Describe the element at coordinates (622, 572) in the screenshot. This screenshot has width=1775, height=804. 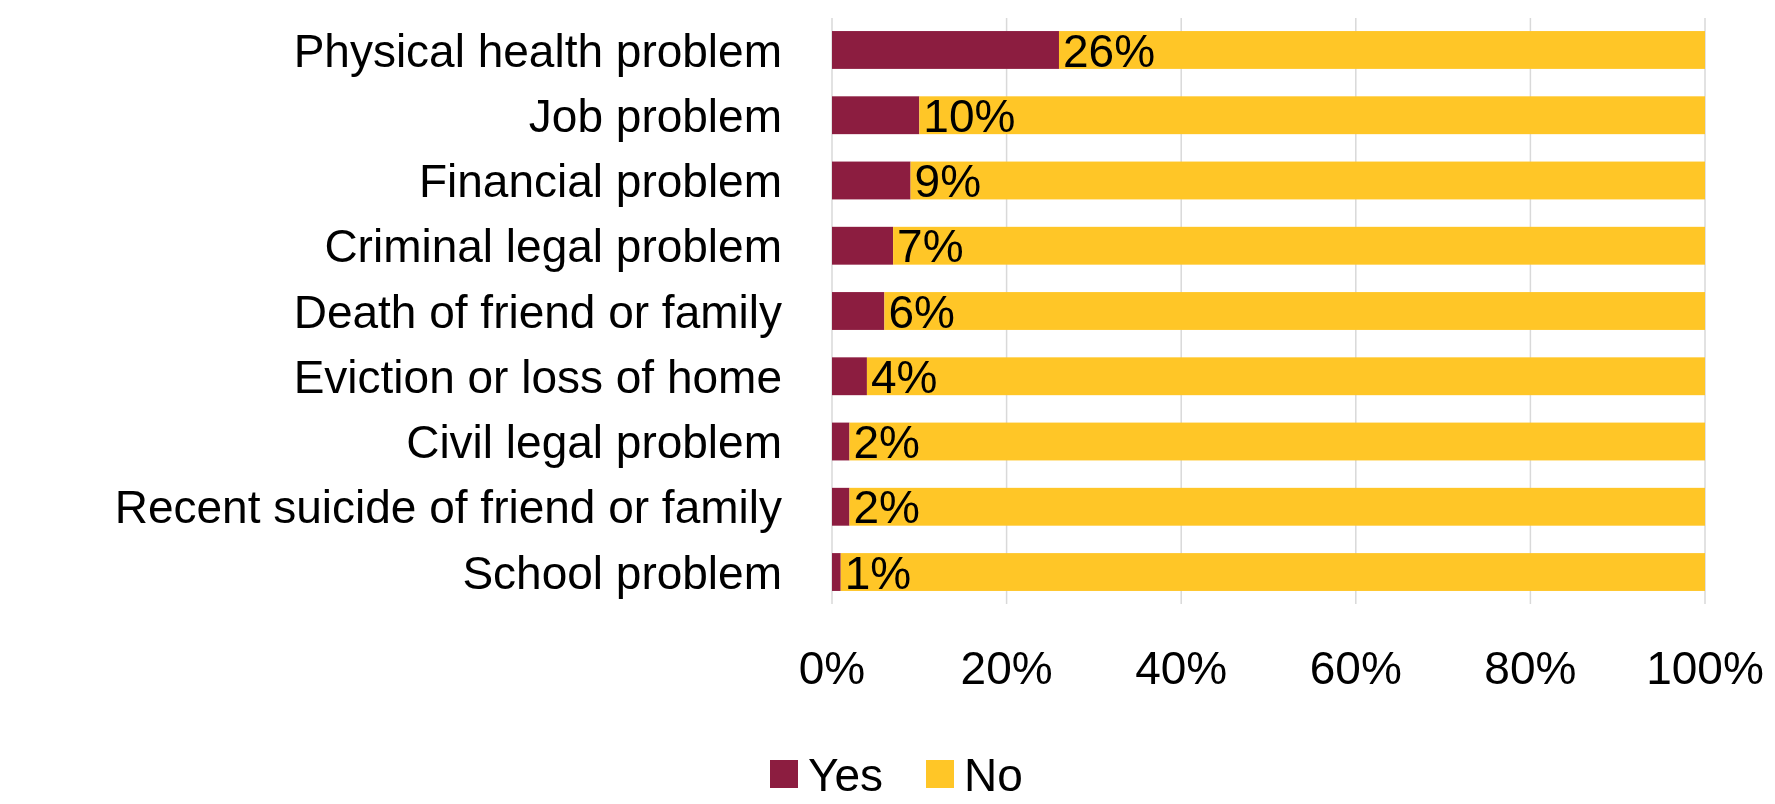
I see `y-tick-label: School problem` at that location.